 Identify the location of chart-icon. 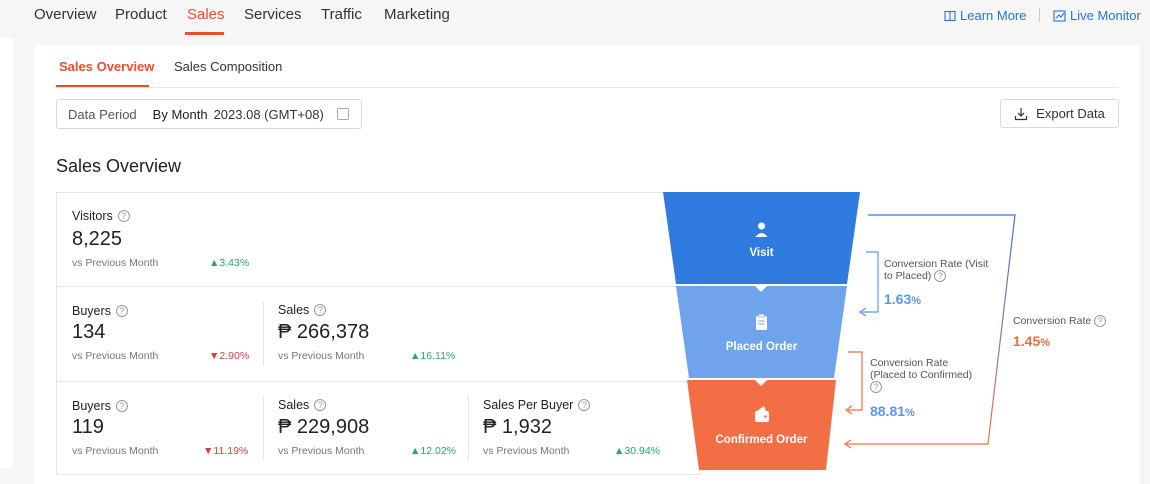
(1059, 15).